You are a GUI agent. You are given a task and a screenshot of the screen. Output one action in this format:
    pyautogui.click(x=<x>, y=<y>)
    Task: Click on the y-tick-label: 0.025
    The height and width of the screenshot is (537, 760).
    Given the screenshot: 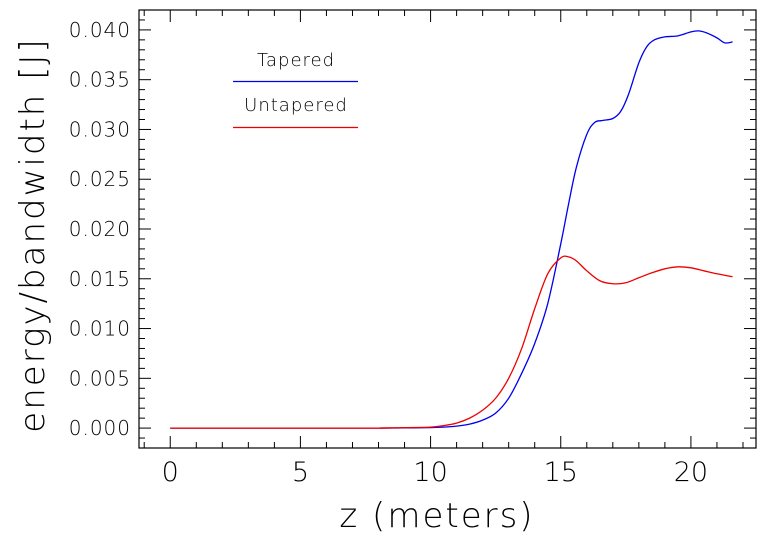 What is the action you would take?
    pyautogui.click(x=100, y=179)
    